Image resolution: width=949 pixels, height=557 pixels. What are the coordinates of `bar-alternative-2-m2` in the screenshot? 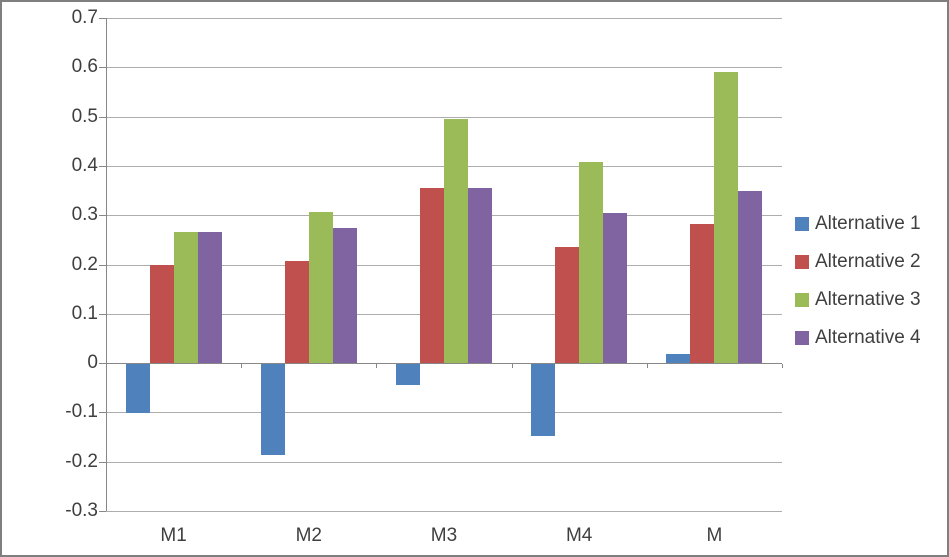 It's located at (296, 312).